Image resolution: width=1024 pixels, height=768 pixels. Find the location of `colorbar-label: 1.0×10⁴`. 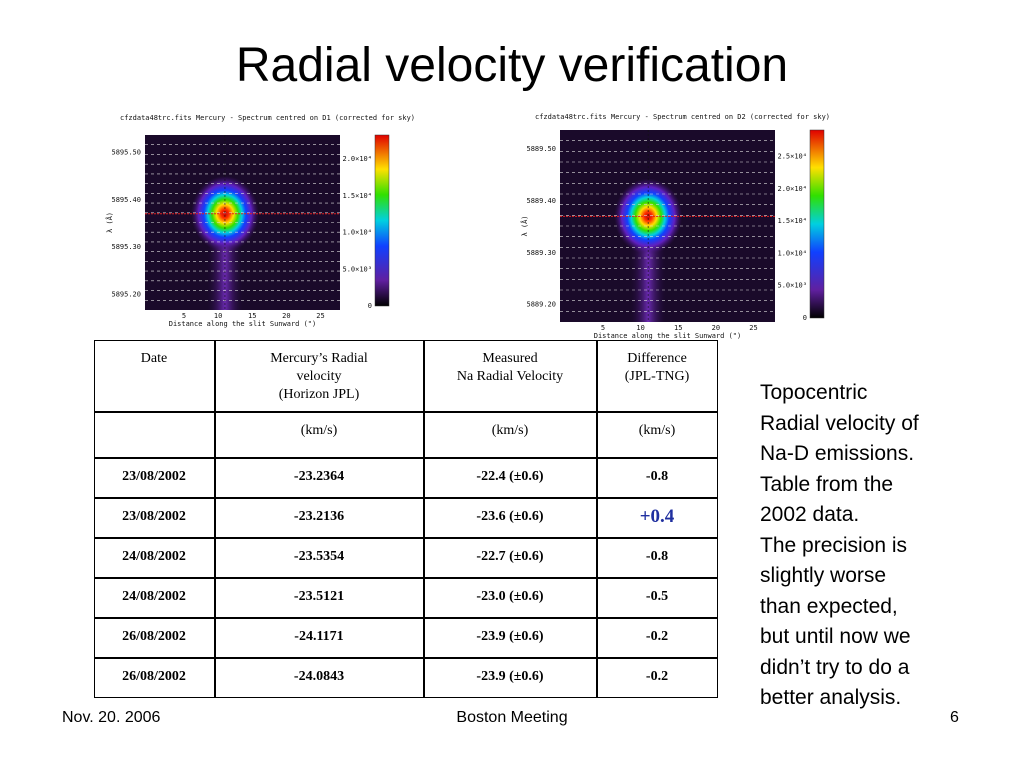

colorbar-label: 1.0×10⁴ is located at coordinates (792, 253).